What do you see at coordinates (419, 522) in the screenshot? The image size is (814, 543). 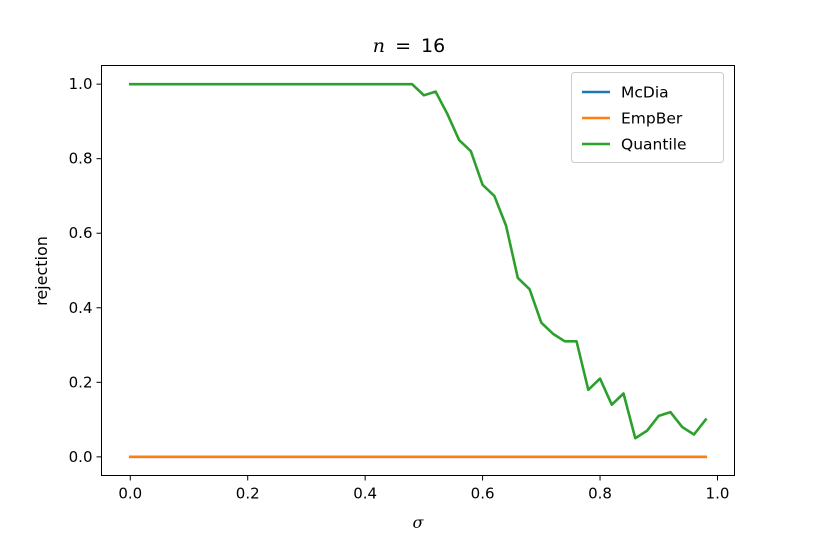 I see `x-axis-label: σ` at bounding box center [419, 522].